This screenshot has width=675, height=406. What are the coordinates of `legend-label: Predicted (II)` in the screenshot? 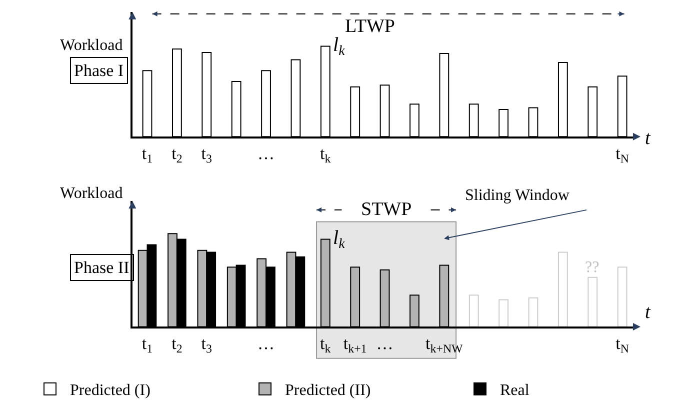 It's located at (328, 391).